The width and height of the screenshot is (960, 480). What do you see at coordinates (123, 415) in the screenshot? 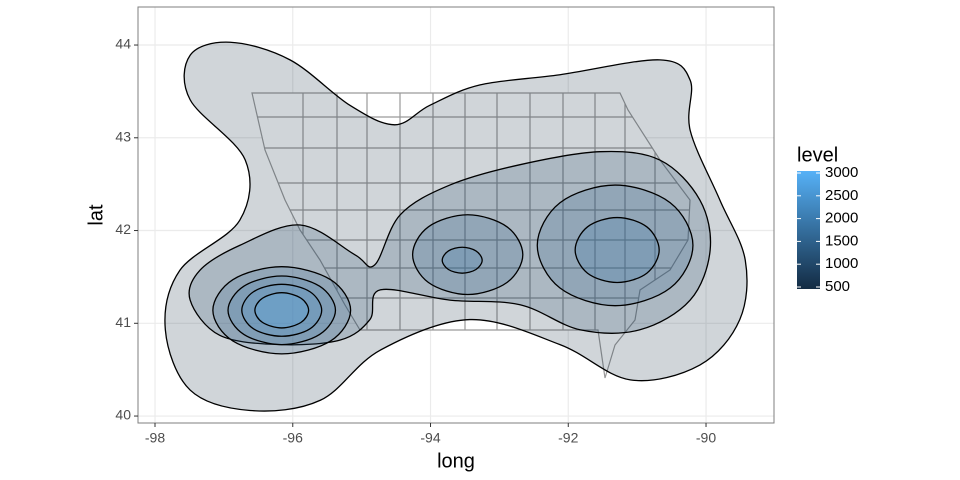
I see `y-tick-label: 40` at bounding box center [123, 415].